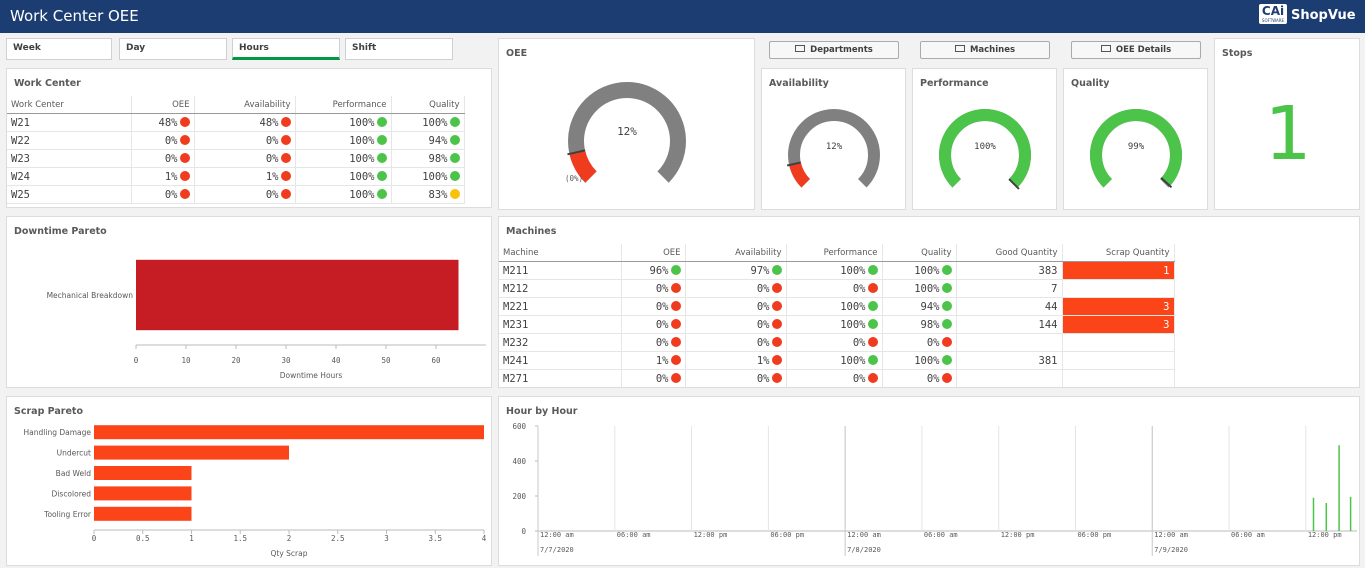  What do you see at coordinates (1048, 361) in the screenshot?
I see `cell-text: 381` at bounding box center [1048, 361].